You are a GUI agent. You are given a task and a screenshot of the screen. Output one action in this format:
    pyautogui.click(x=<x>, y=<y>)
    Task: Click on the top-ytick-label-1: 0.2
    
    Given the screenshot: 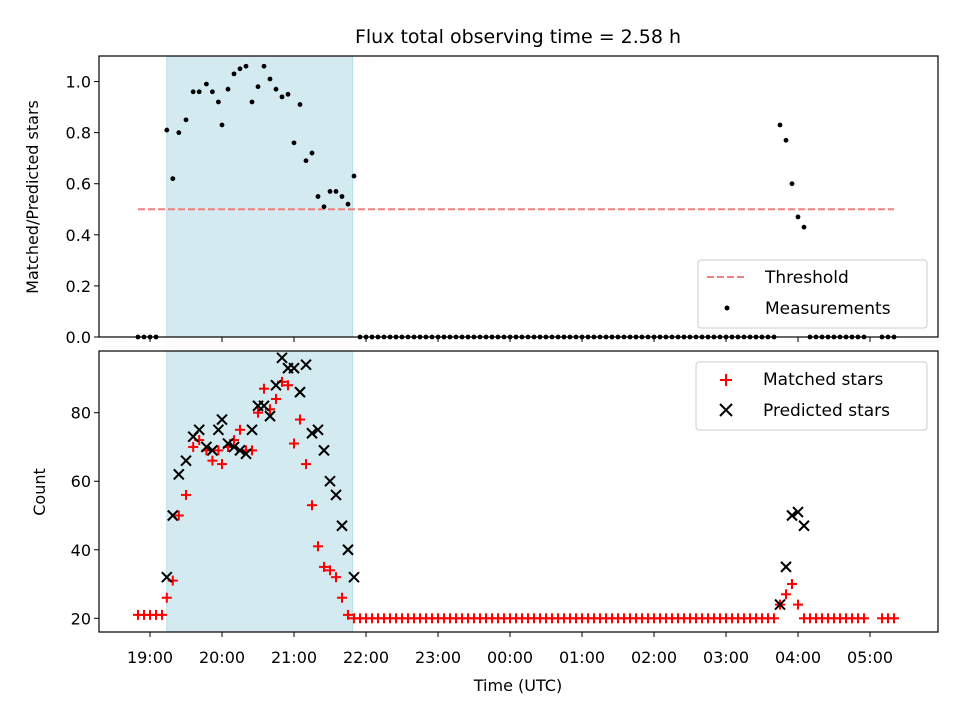 What is the action you would take?
    pyautogui.click(x=78, y=286)
    